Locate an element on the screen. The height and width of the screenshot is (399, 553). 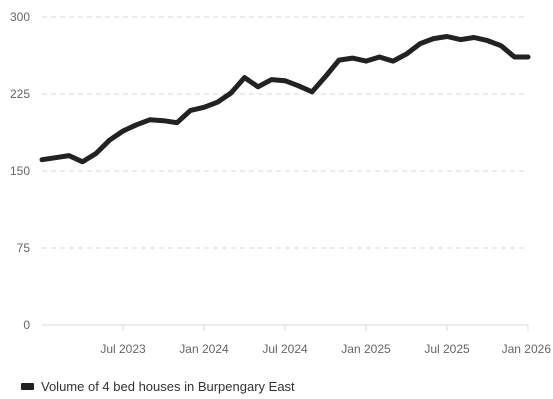
y-axis-tick-labels: 0 75 150 225 300 is located at coordinates (20, 171).